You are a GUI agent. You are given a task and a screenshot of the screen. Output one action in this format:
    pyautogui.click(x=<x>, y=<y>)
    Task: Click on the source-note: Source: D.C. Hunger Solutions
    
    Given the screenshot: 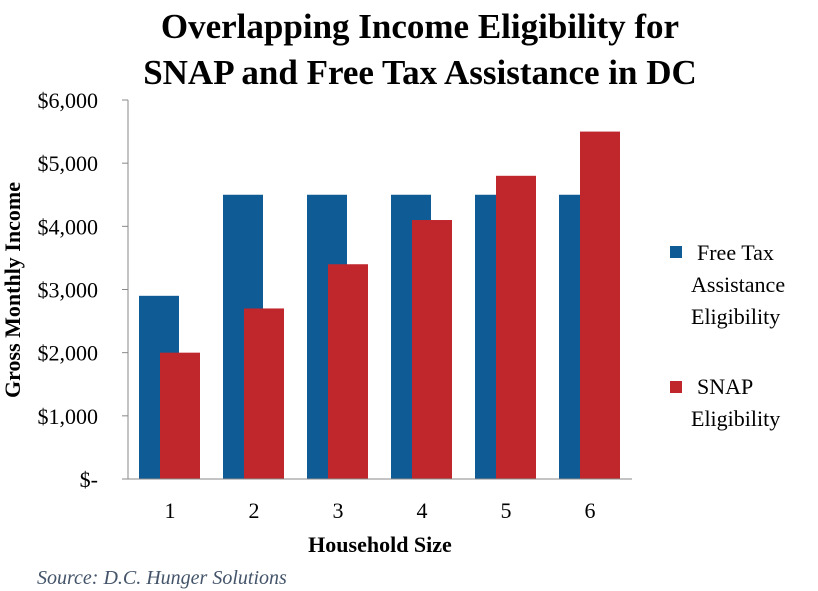 What is the action you would take?
    pyautogui.click(x=162, y=578)
    